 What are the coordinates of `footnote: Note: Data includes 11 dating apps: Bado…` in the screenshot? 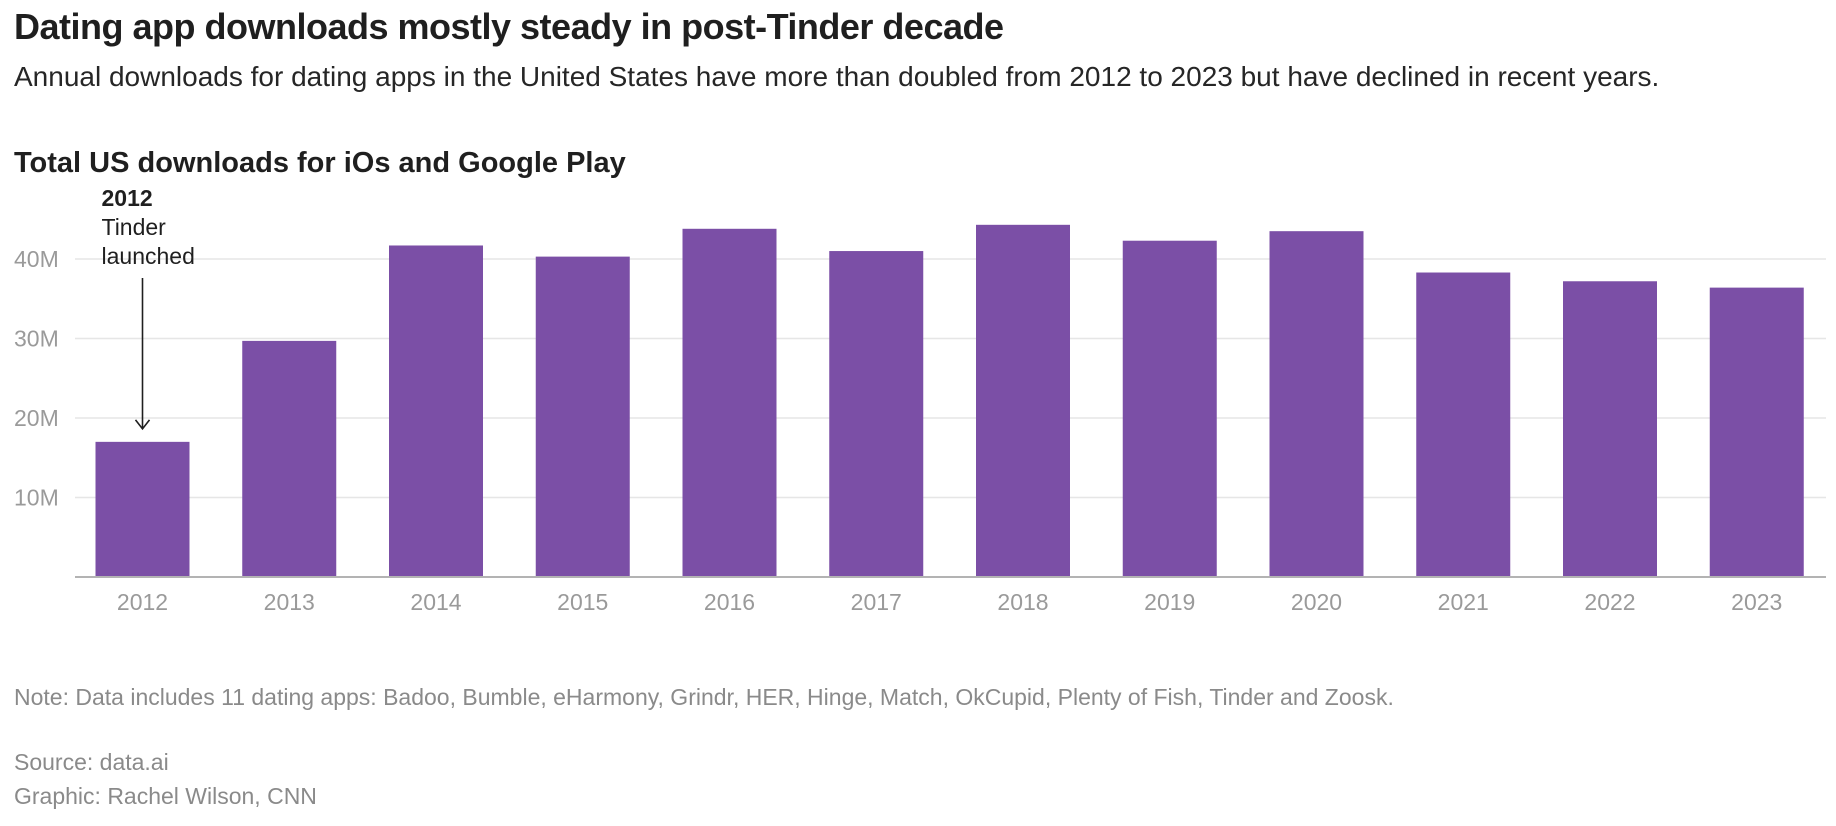 It's located at (704, 697).